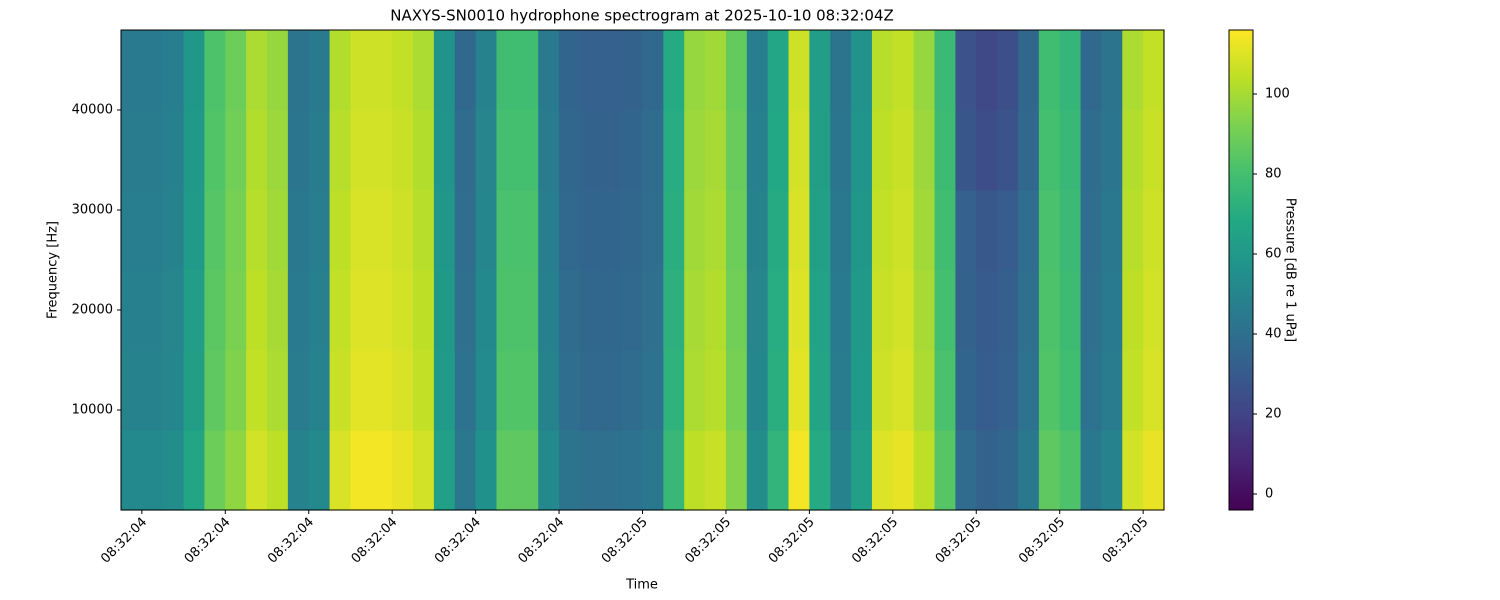 The image size is (1500, 600). Describe the element at coordinates (1273, 414) in the screenshot. I see `colorbar-tick-label: 20` at that location.